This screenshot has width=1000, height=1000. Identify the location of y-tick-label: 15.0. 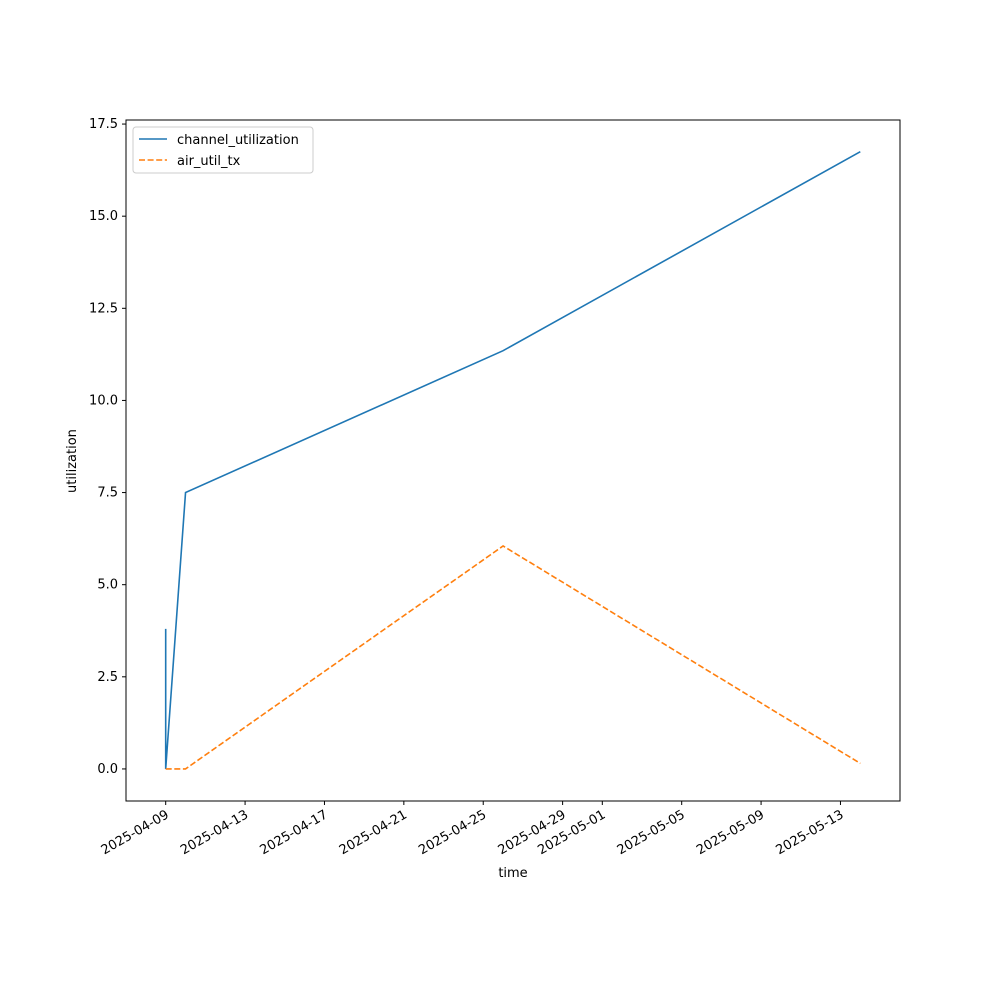
(103, 216).